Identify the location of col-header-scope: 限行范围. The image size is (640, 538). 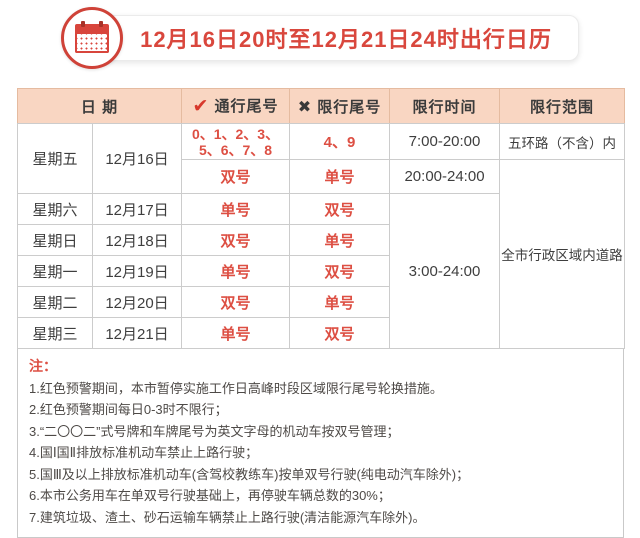
(562, 106).